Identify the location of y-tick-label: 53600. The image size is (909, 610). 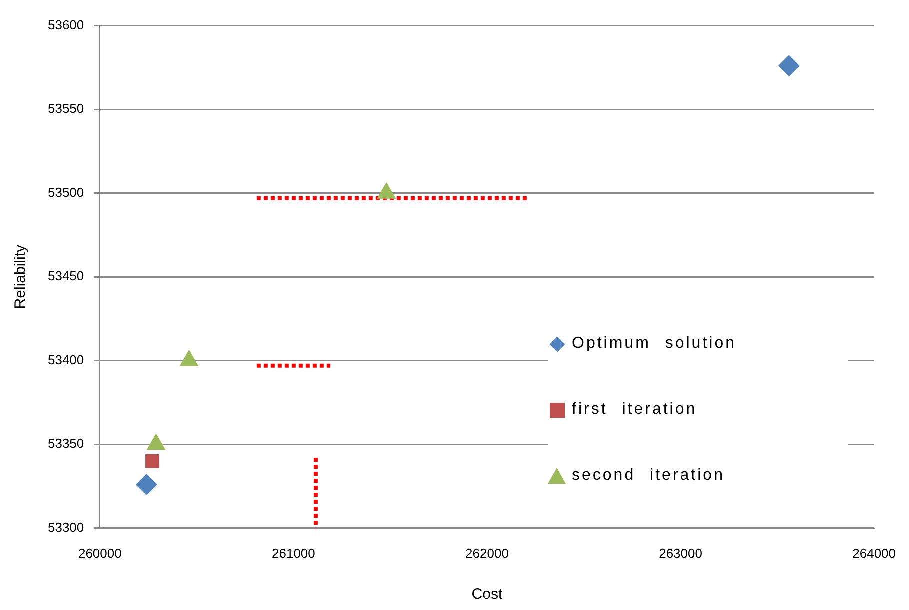
(66, 24).